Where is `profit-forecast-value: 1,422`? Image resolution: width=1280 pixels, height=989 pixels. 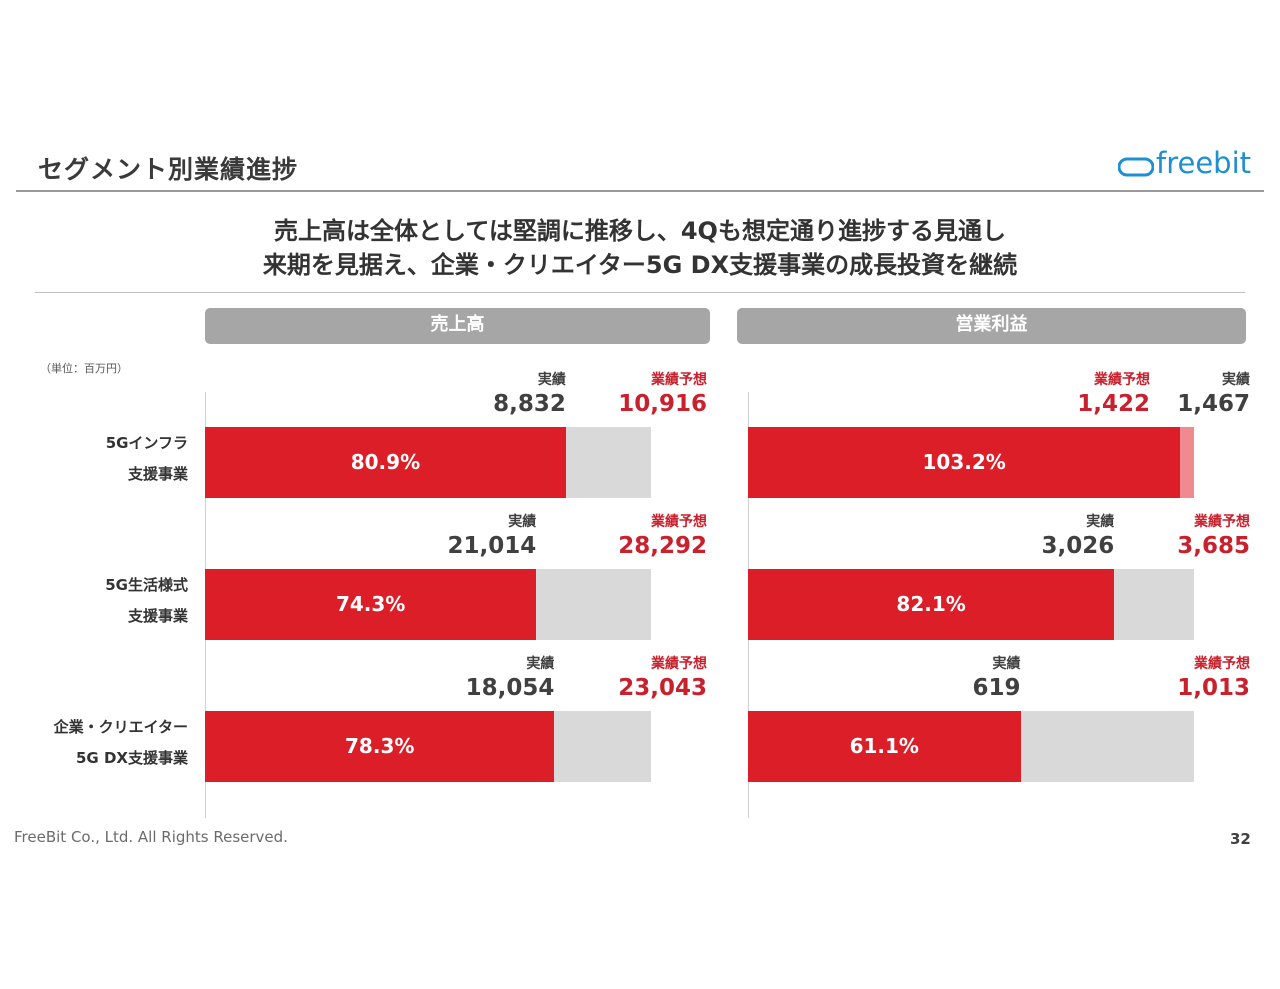
profit-forecast-value: 1,422 is located at coordinates (1113, 404).